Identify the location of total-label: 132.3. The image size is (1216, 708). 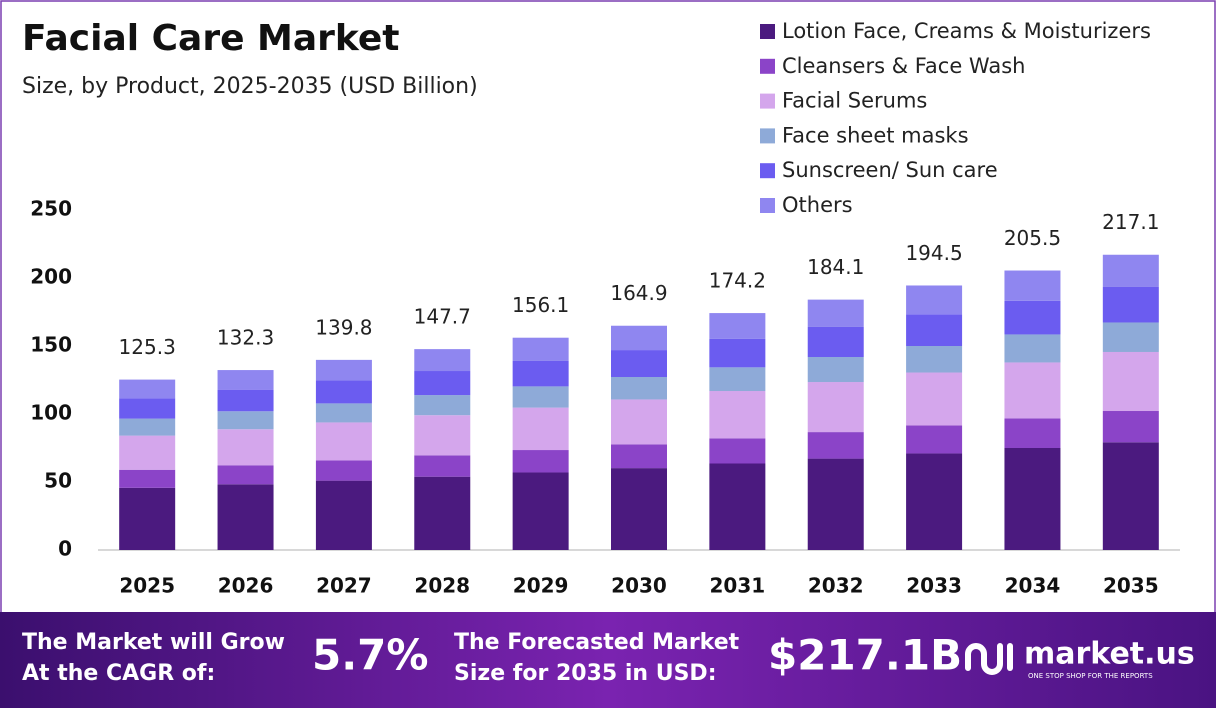
(245, 338).